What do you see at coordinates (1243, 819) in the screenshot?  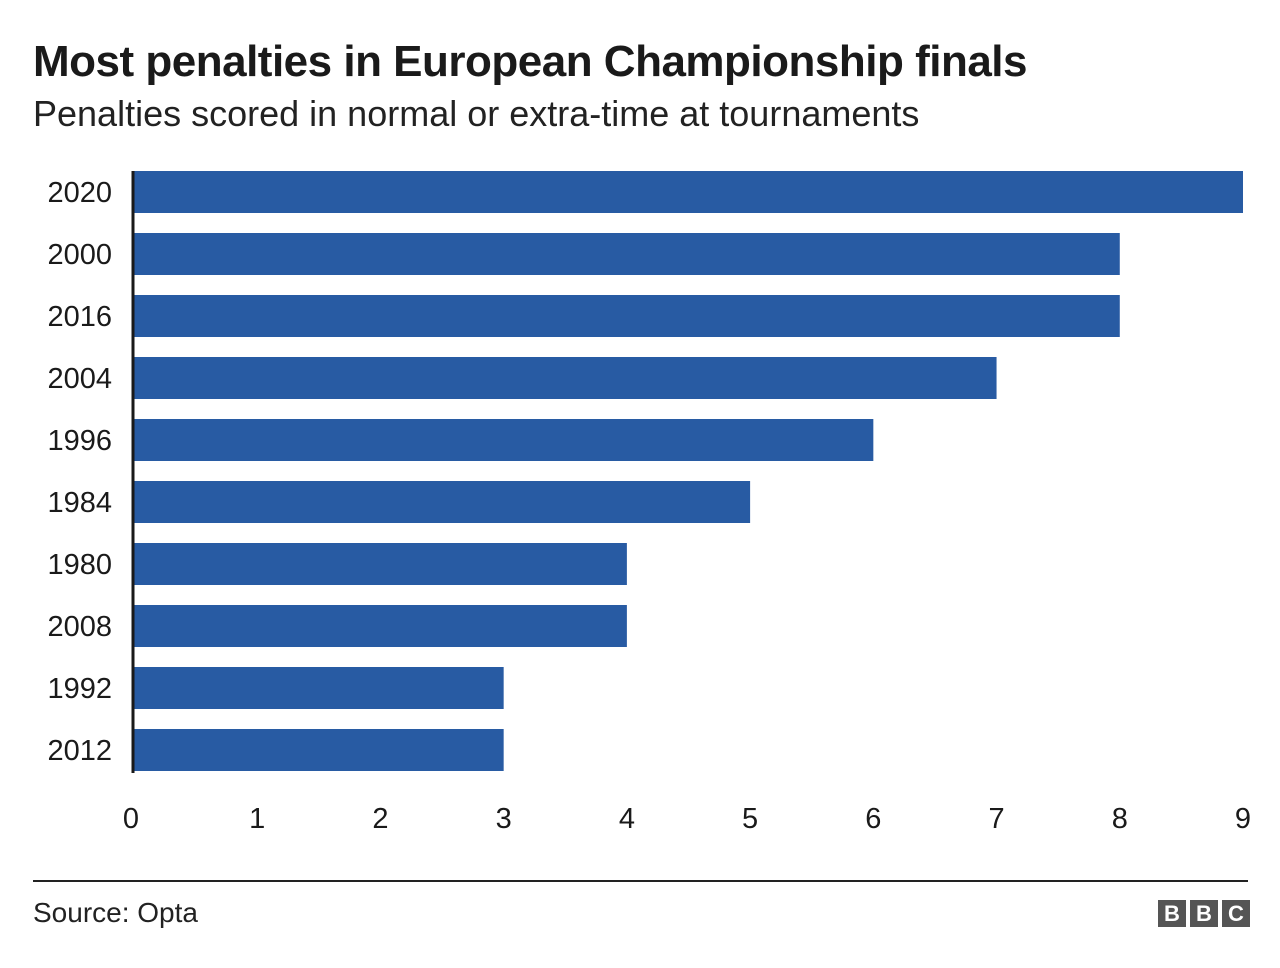 I see `x-tick-label: 9` at bounding box center [1243, 819].